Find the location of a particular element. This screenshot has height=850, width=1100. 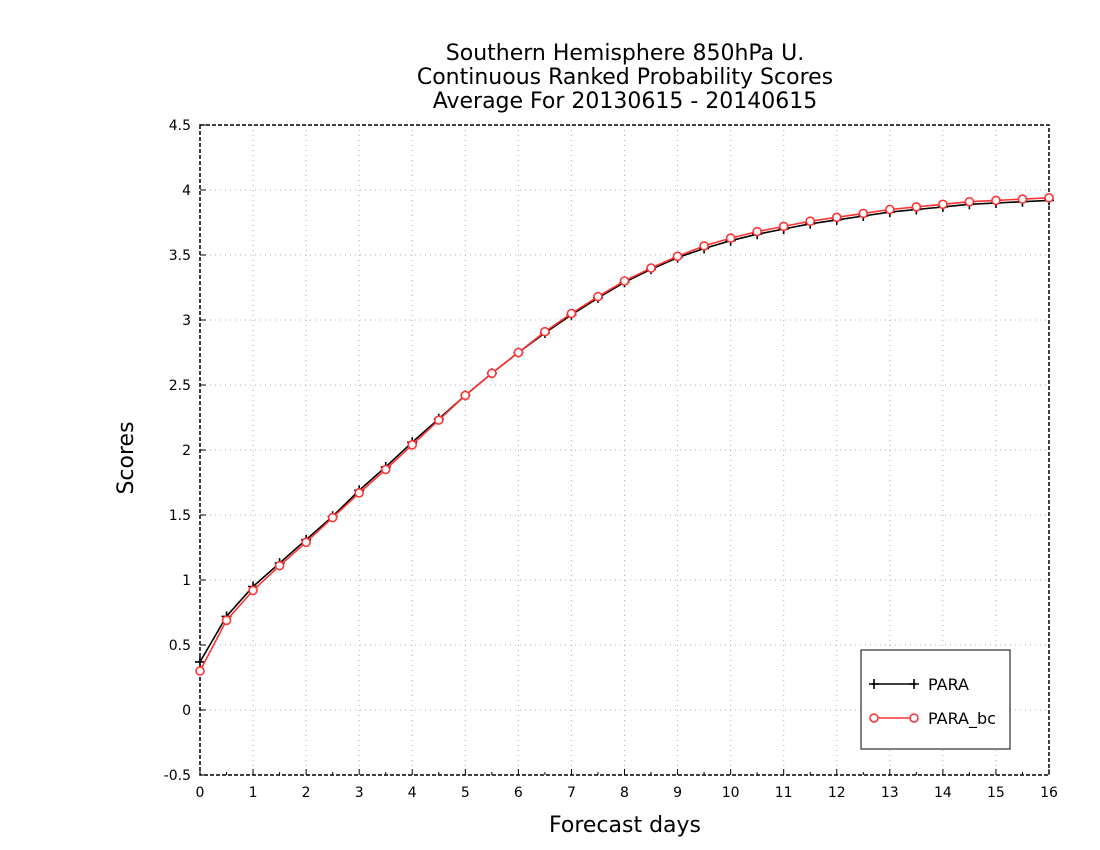

legend-label: PARA is located at coordinates (948, 684).